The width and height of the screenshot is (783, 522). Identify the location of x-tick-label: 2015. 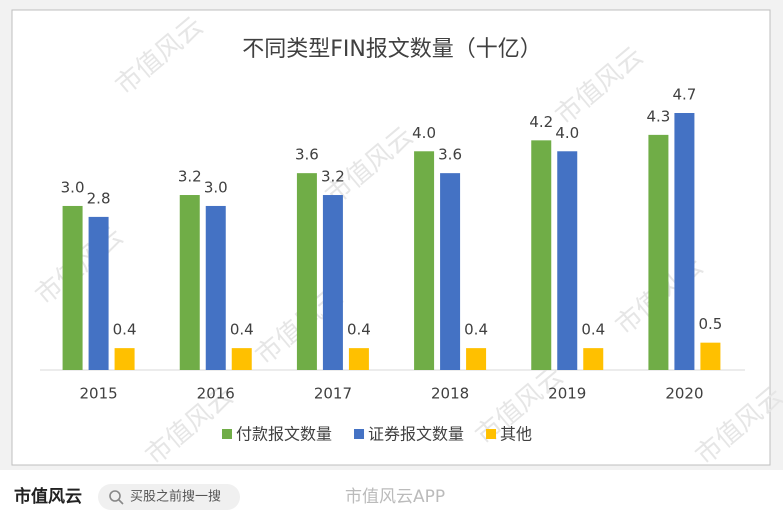
(98, 394).